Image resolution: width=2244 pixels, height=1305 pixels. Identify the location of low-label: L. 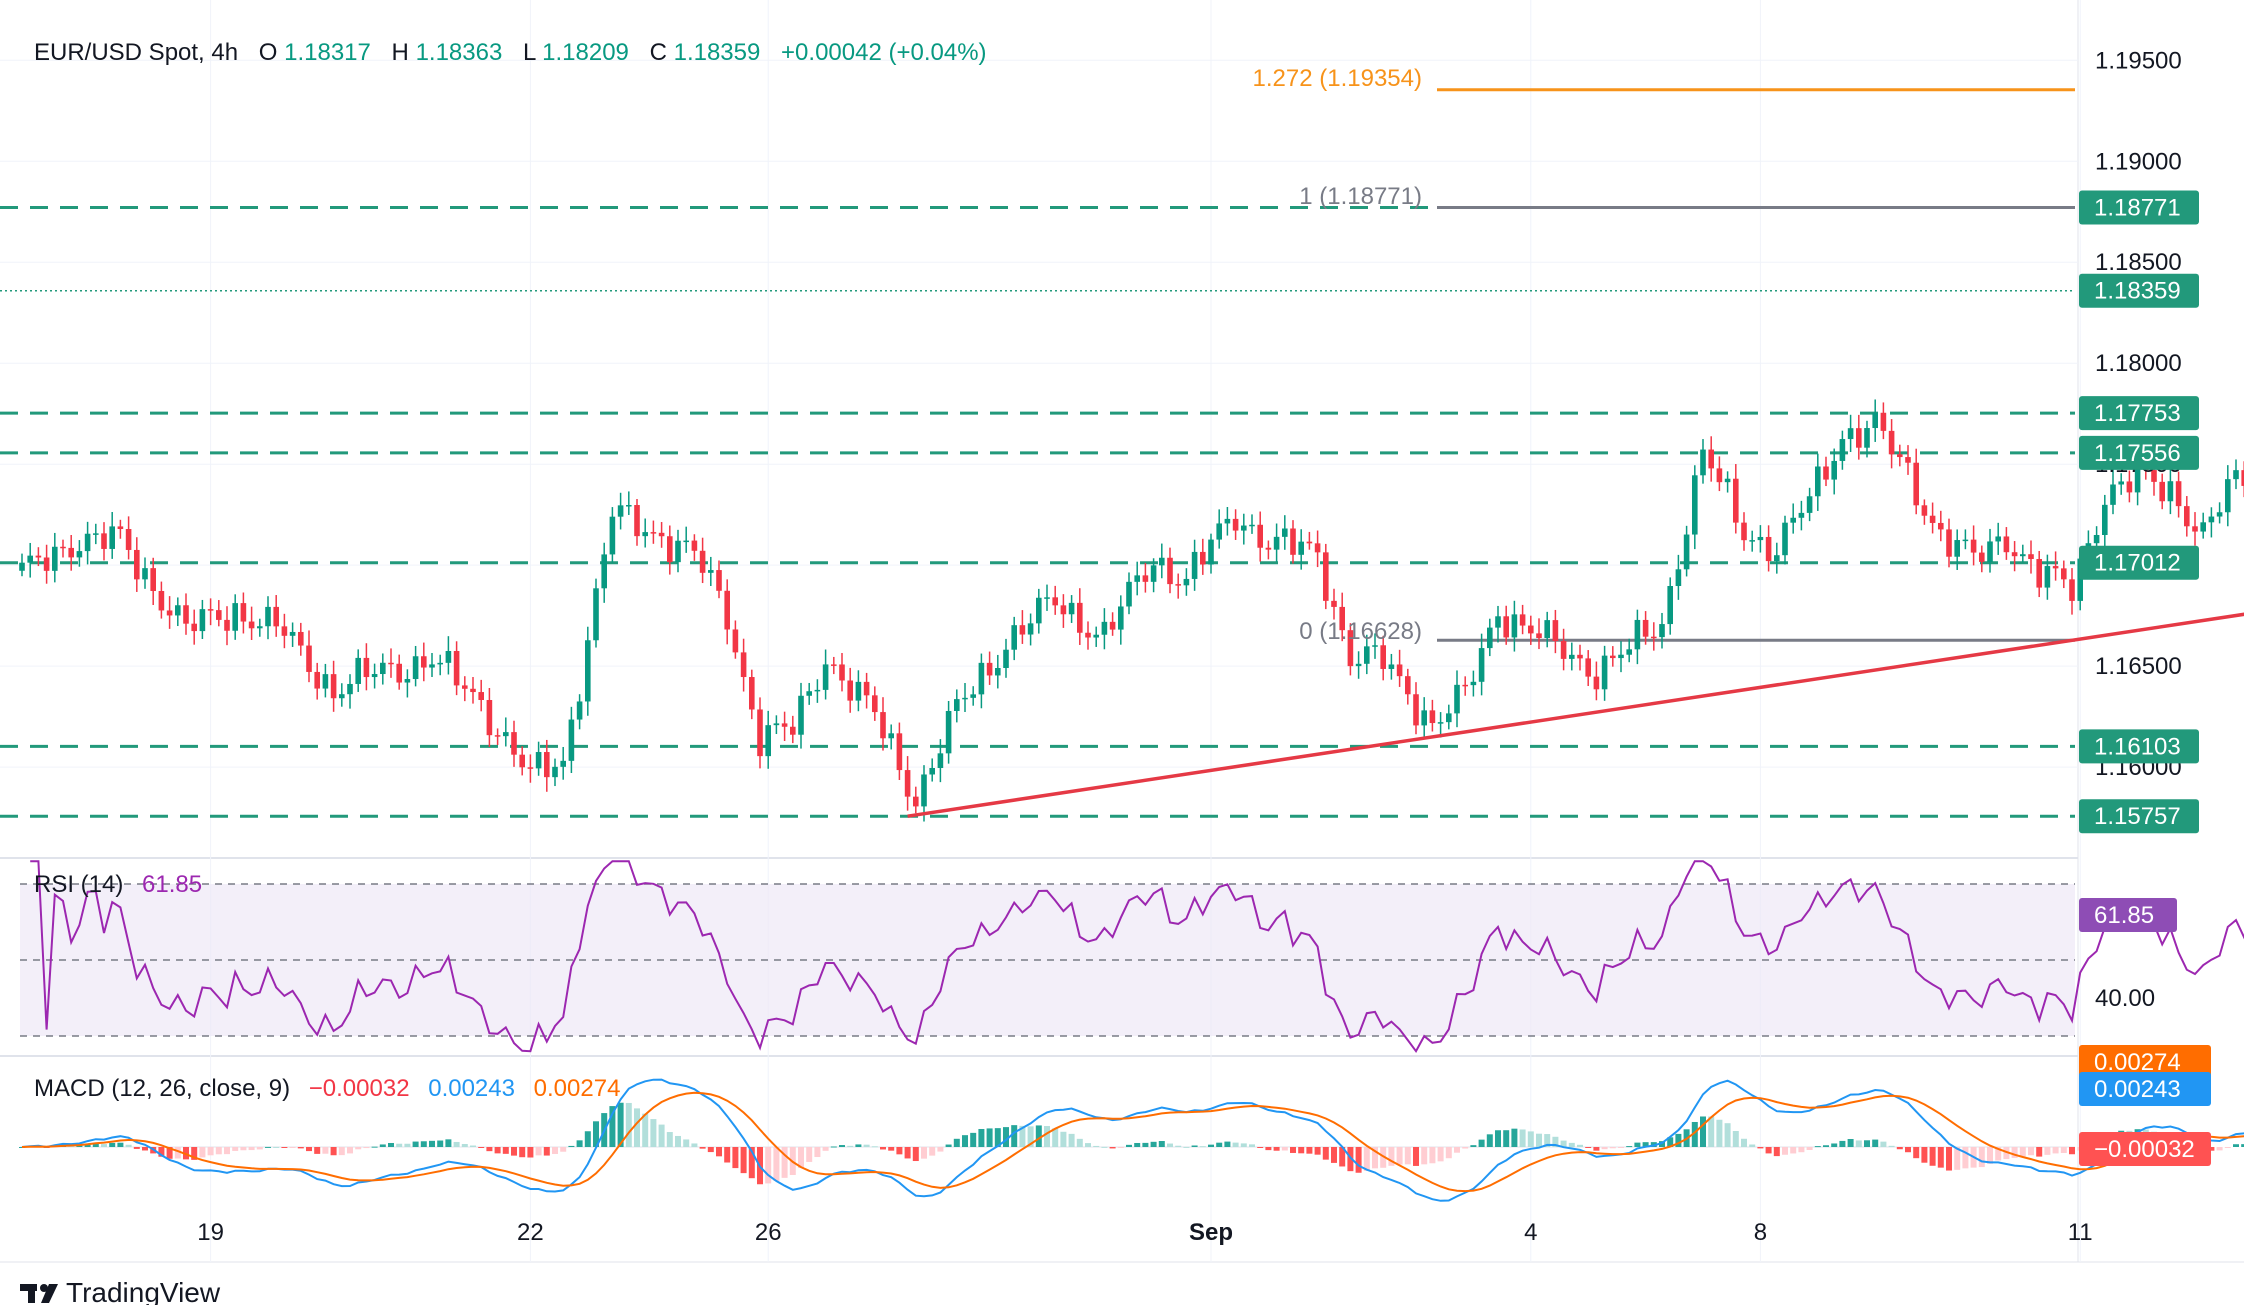
(529, 52).